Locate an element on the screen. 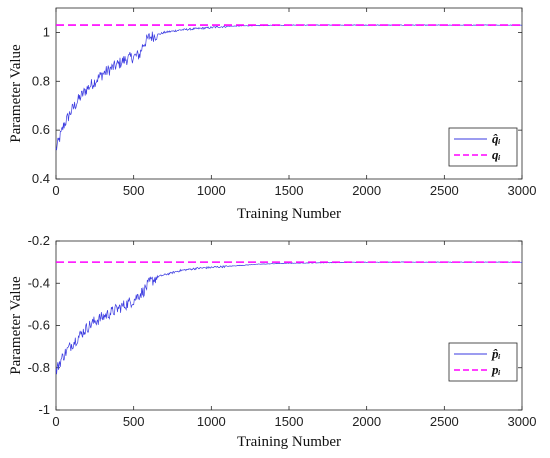 This screenshot has height=458, width=550. y-tick-label: -0.2 is located at coordinates (39, 240).